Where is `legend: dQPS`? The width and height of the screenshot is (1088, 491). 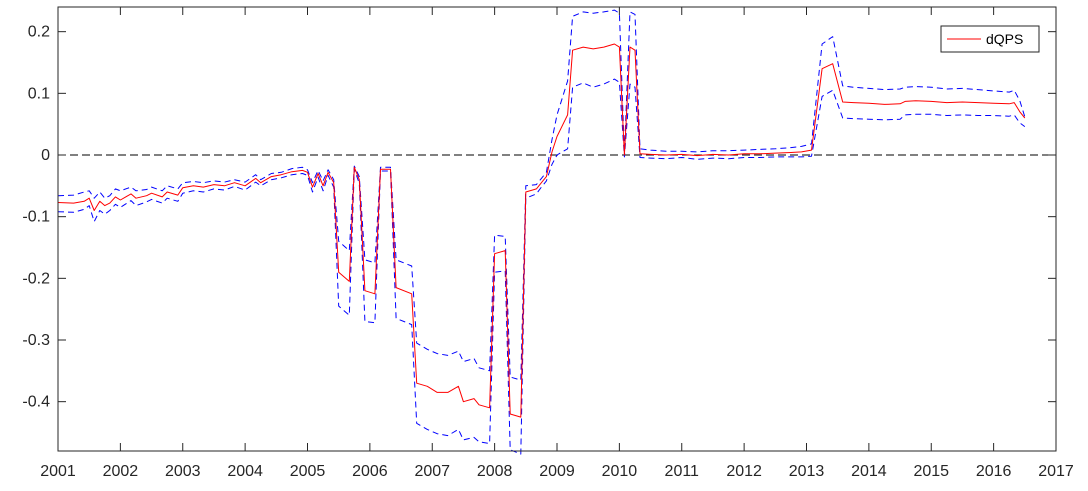
legend: dQPS is located at coordinates (990, 39).